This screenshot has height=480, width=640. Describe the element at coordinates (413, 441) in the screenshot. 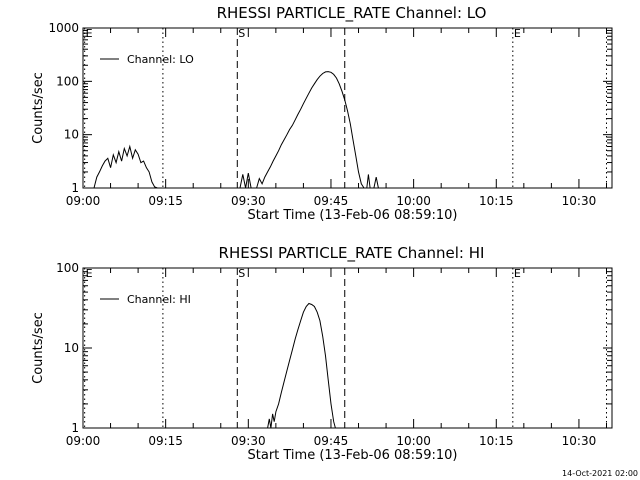

I see `x-tick-label-hi: 10:00` at that location.